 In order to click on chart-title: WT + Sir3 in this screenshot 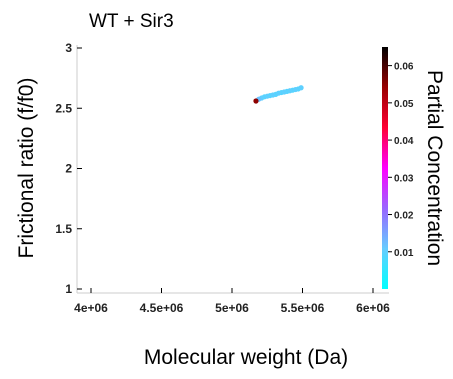, I will do `click(131, 21)`.